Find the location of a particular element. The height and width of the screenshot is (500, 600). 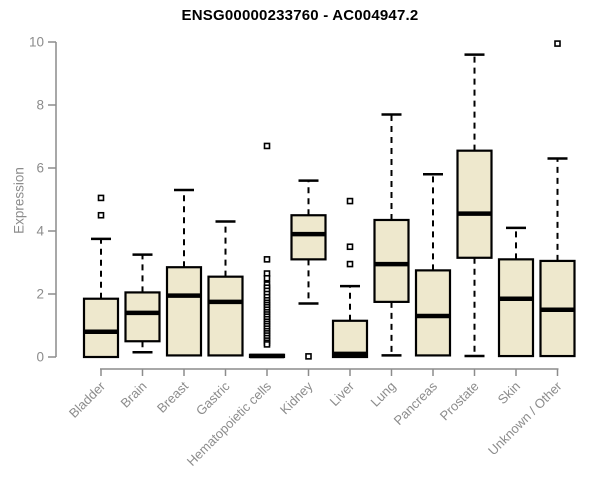

y-tick-label-6: 6 is located at coordinates (40, 168).